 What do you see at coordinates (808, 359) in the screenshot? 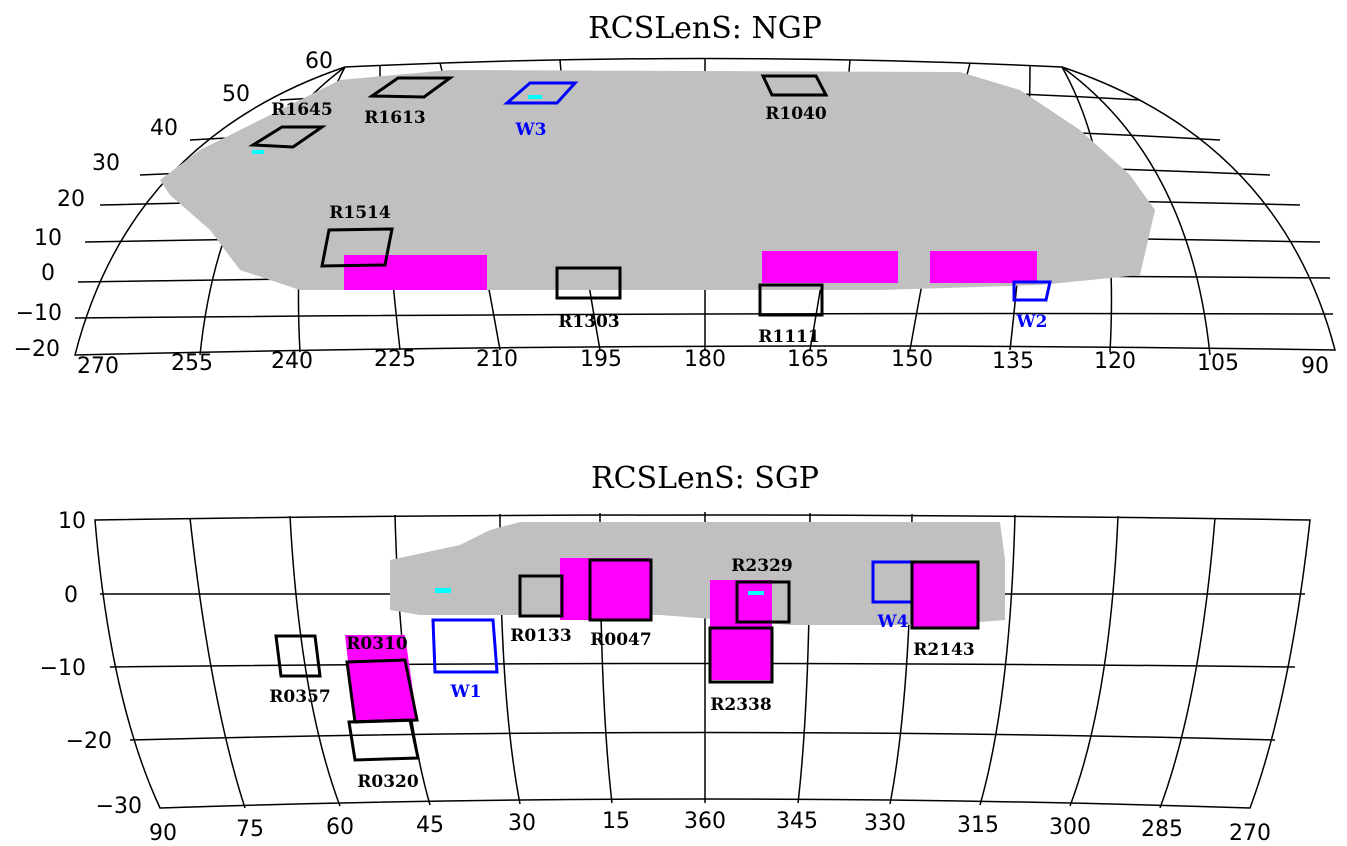
I see `ra-label: 165` at bounding box center [808, 359].